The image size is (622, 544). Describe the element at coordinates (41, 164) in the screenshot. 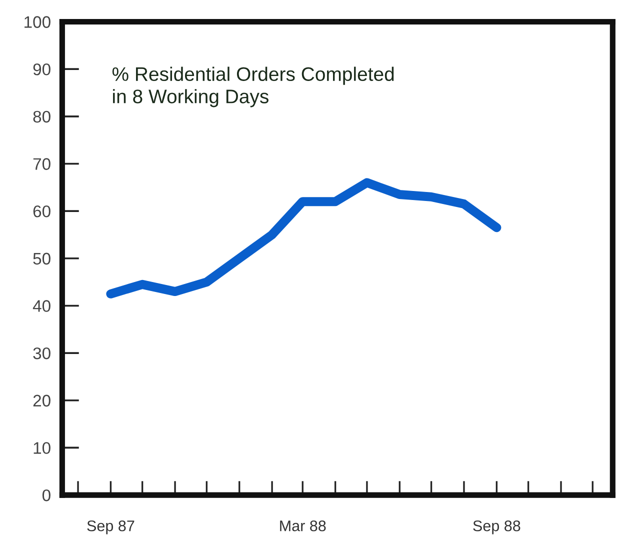

I see `y-tick-label: 70` at that location.